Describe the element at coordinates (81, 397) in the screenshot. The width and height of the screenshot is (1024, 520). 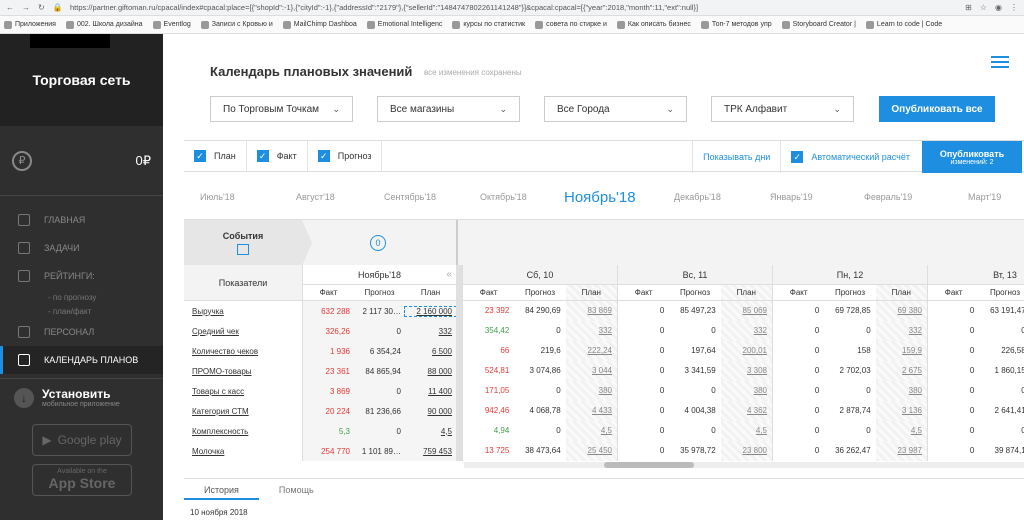
I see `install-app-banner: ↓ Установить мобильное приложение` at that location.